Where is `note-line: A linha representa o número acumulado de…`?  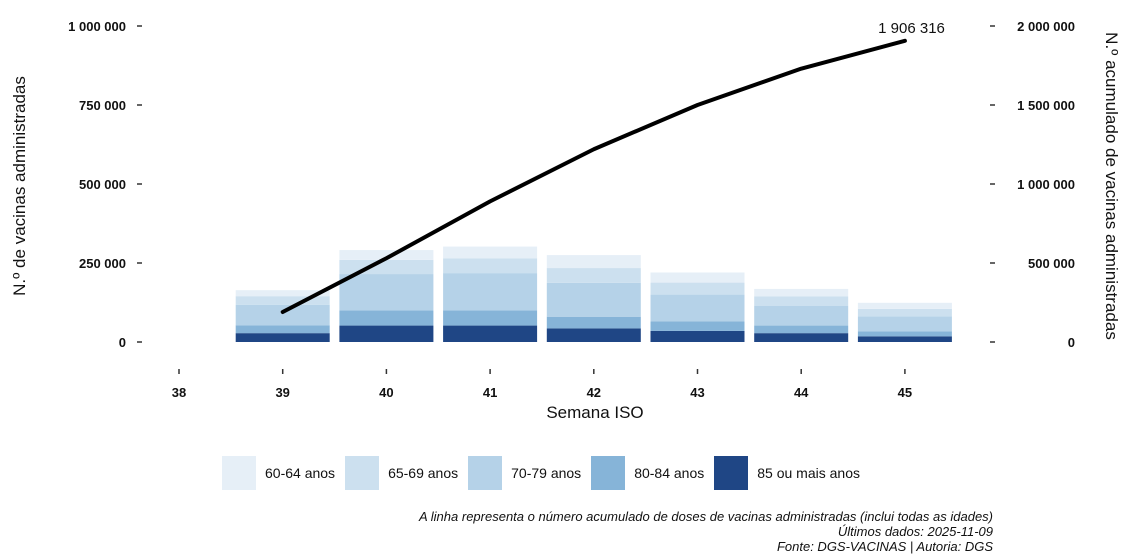 note-line: A linha representa o número acumulado de… is located at coordinates (705, 516).